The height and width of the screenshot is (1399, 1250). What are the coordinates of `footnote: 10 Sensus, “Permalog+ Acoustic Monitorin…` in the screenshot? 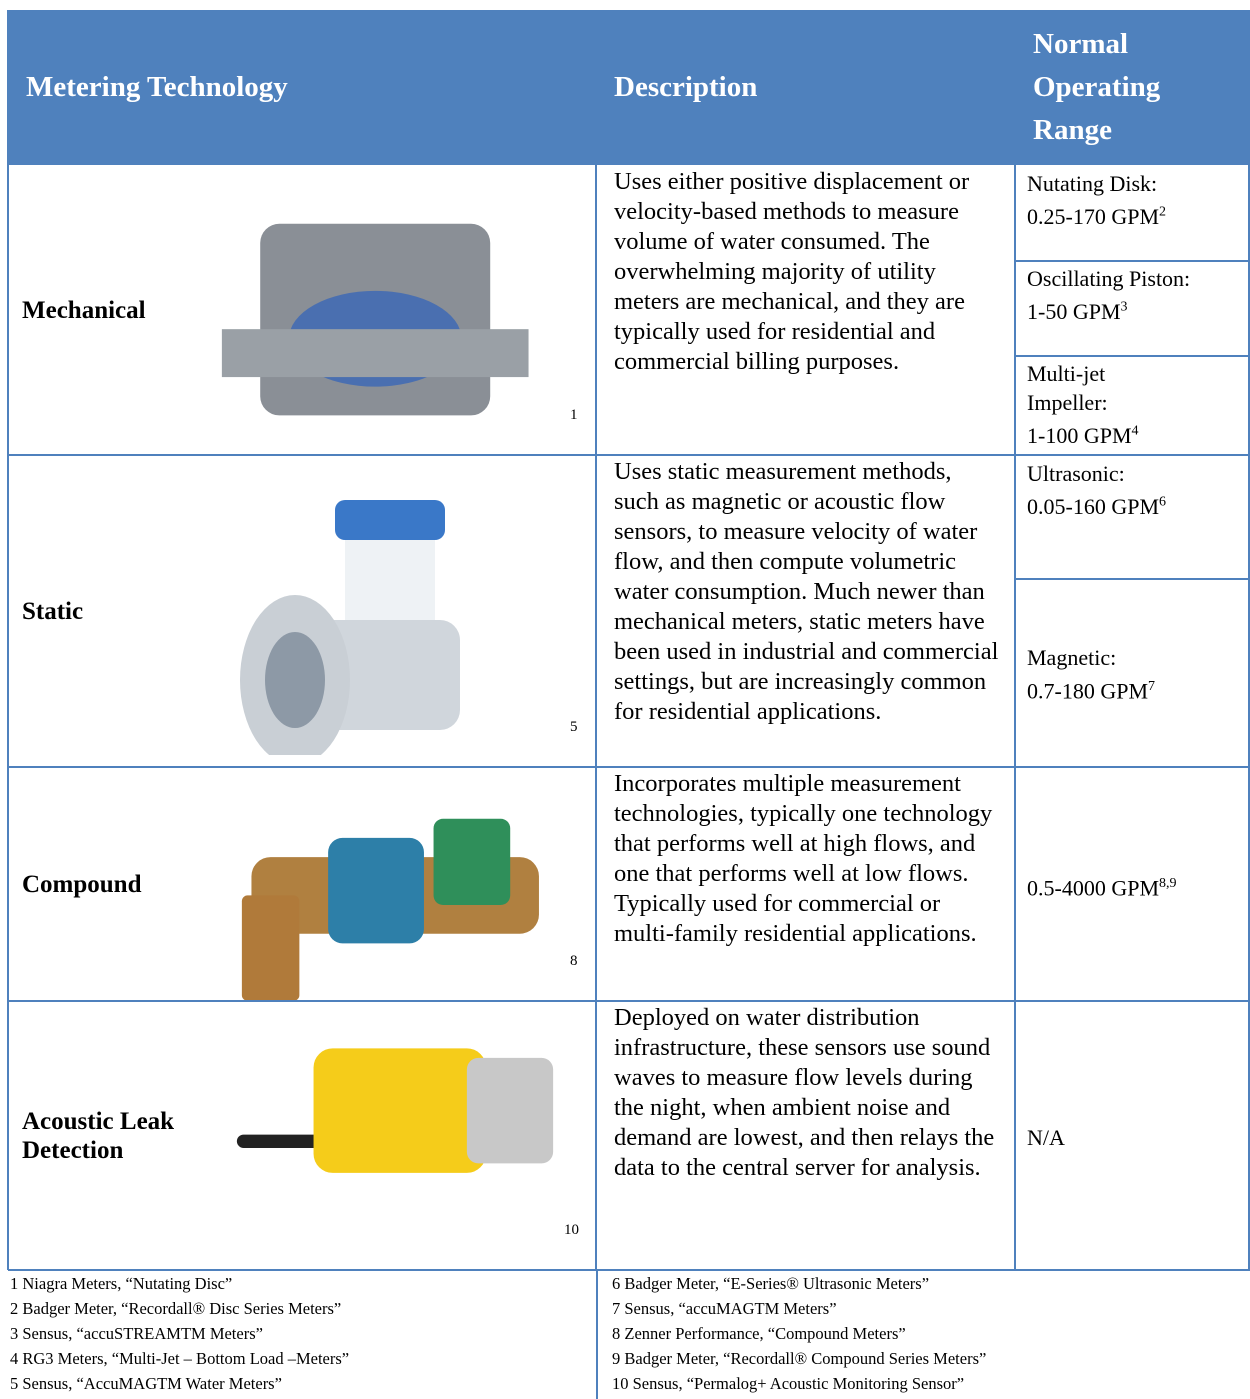 It's located at (788, 1383).